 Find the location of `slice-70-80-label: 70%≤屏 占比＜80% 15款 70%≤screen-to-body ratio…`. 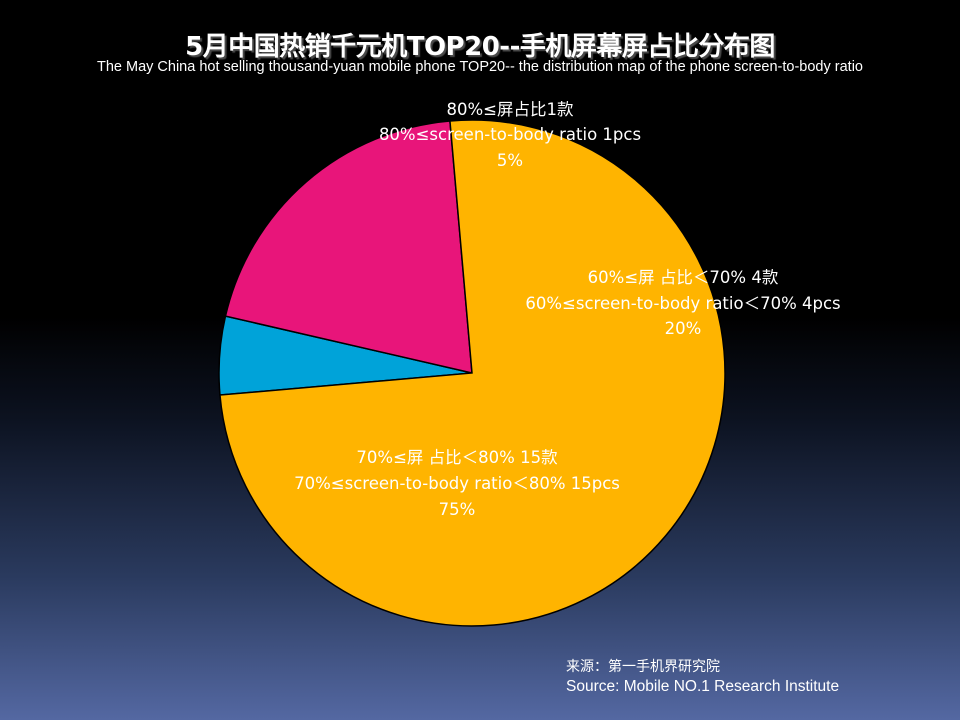

slice-70-80-label: 70%≤屏 占比＜80% 15款 70%≤screen-to-body ratio… is located at coordinates (457, 483).